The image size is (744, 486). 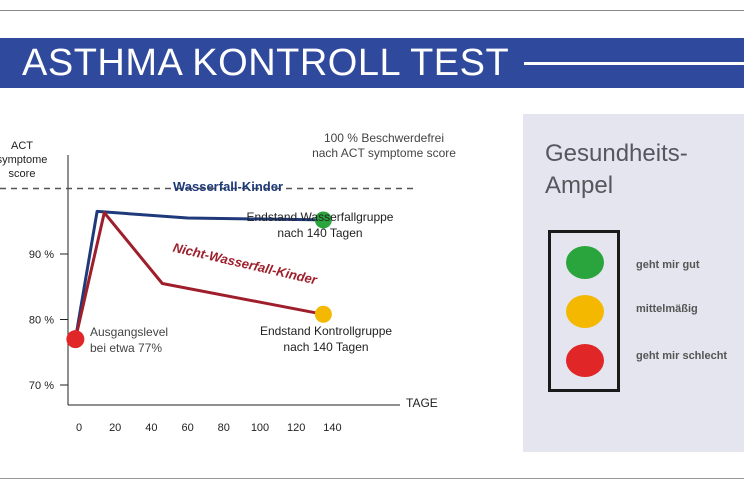 I want to click on y-tick-label: 80 %, so click(x=41, y=321).